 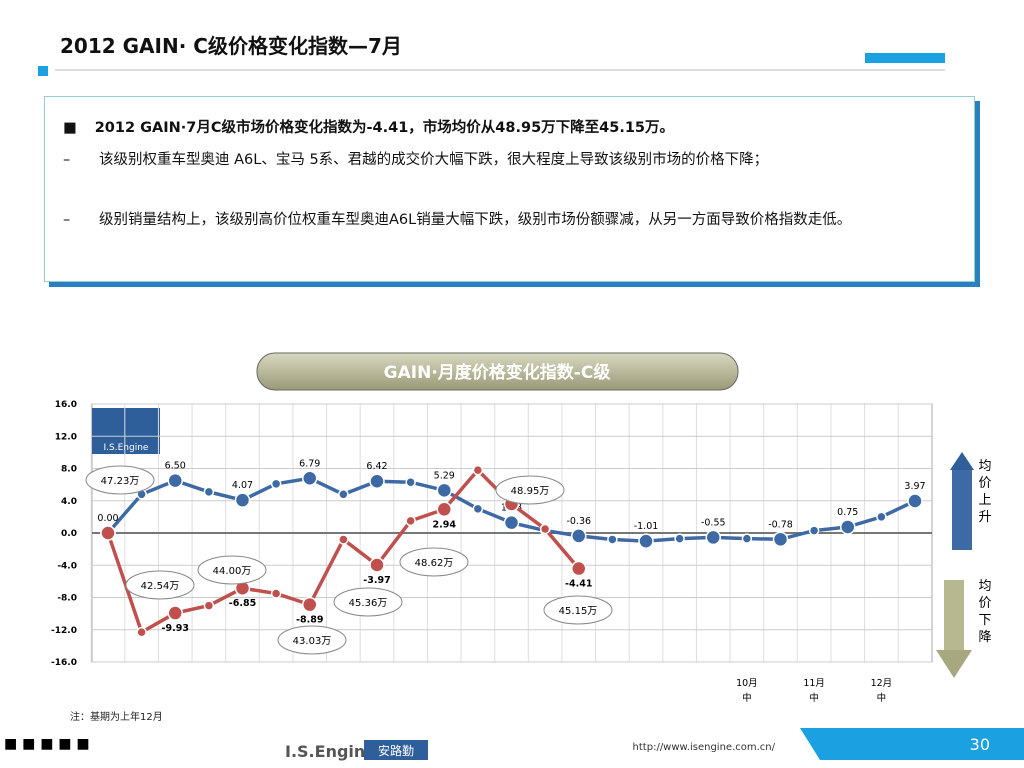 I want to click on data-label: 6.50, so click(x=175, y=466).